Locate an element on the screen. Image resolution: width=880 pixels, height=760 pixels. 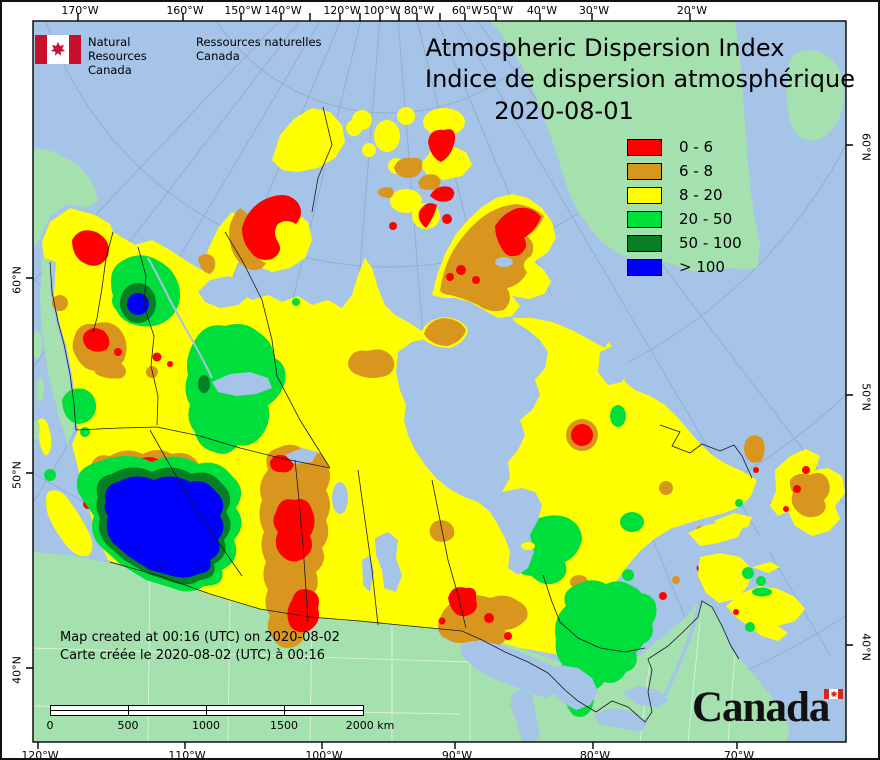
scale-label: 500 is located at coordinates (128, 725).